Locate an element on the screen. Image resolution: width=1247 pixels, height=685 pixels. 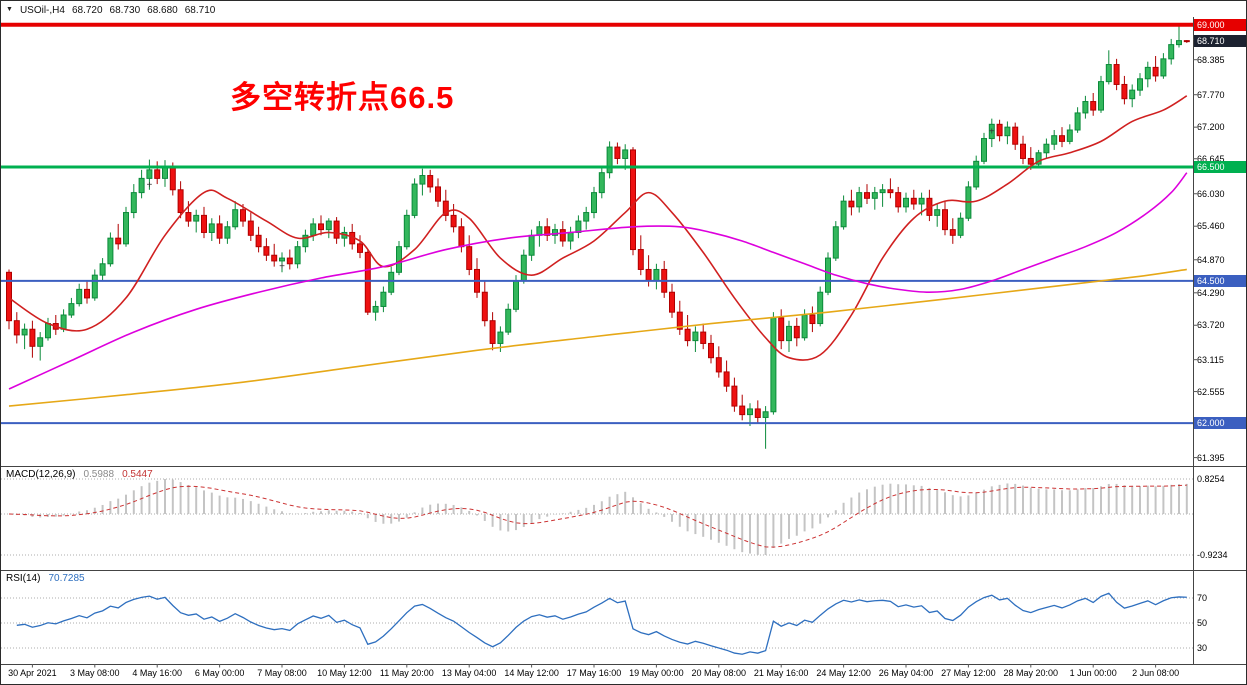
time-axis-label: 20 May 08:00 is located at coordinates (719, 673).